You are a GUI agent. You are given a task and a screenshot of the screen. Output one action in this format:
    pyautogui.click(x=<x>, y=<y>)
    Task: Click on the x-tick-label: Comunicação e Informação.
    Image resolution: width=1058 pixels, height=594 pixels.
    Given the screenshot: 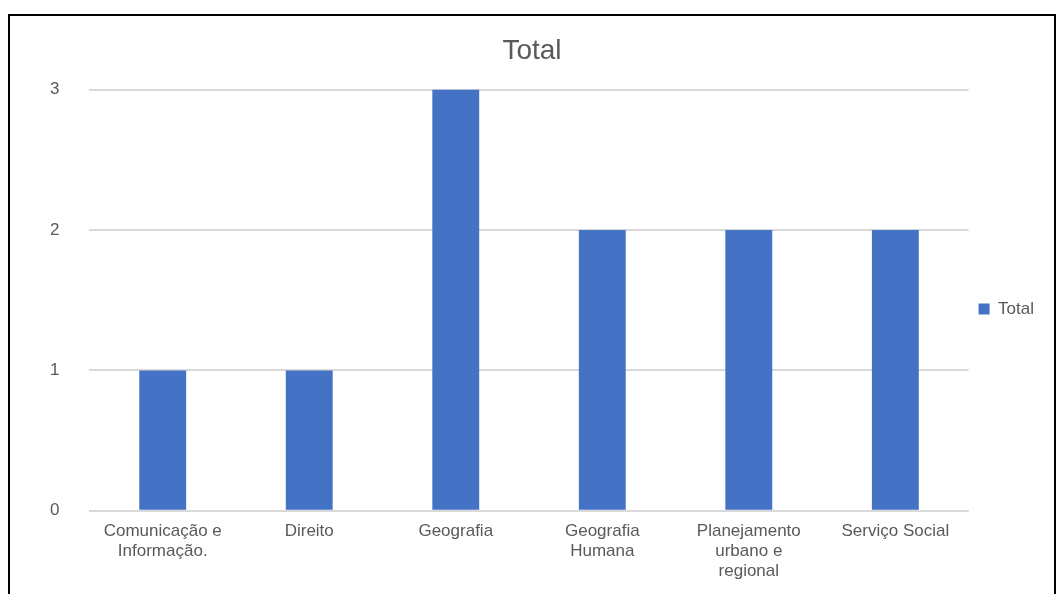 What is the action you would take?
    pyautogui.click(x=162, y=540)
    